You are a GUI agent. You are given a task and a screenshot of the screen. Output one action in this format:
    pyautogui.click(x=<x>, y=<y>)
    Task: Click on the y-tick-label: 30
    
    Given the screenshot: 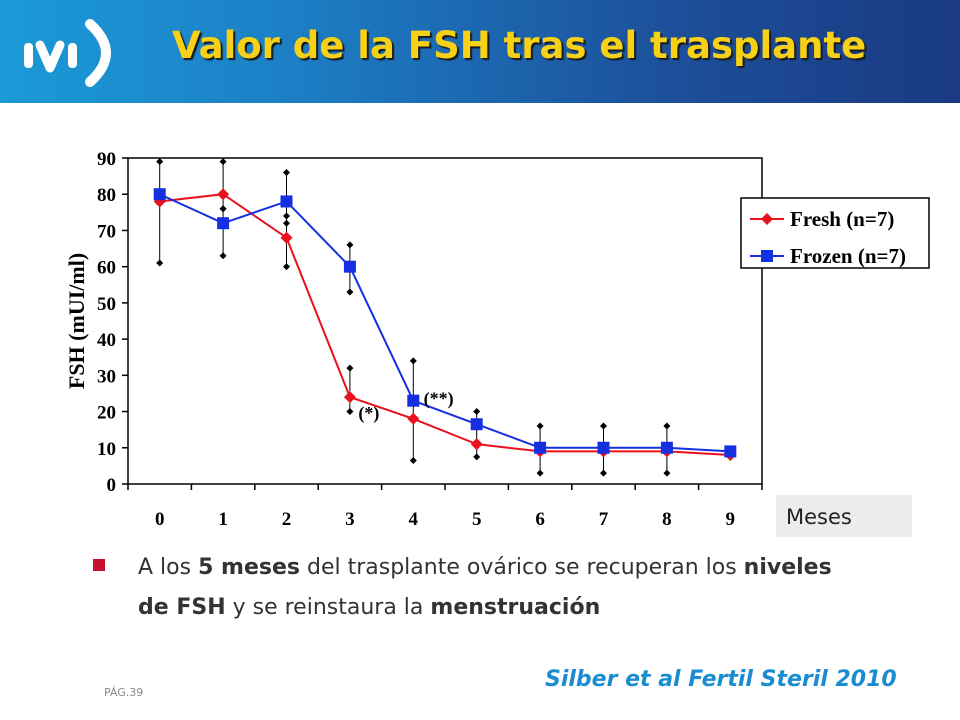 What is the action you would take?
    pyautogui.click(x=106, y=376)
    